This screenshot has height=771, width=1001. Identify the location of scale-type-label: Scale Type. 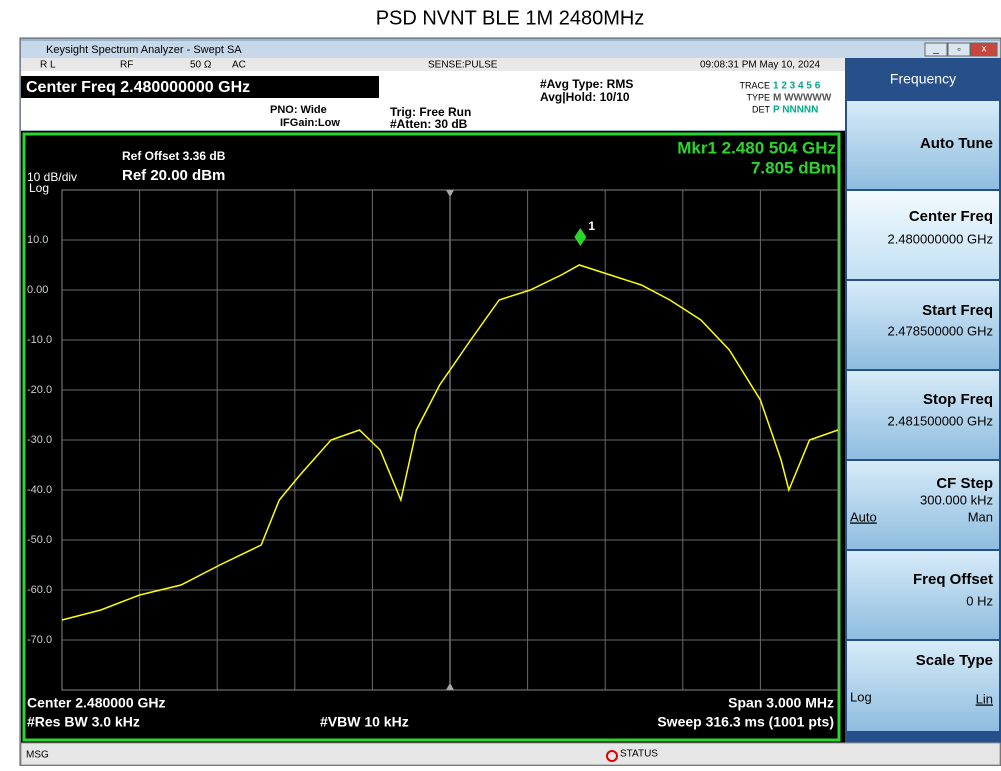
(954, 660).